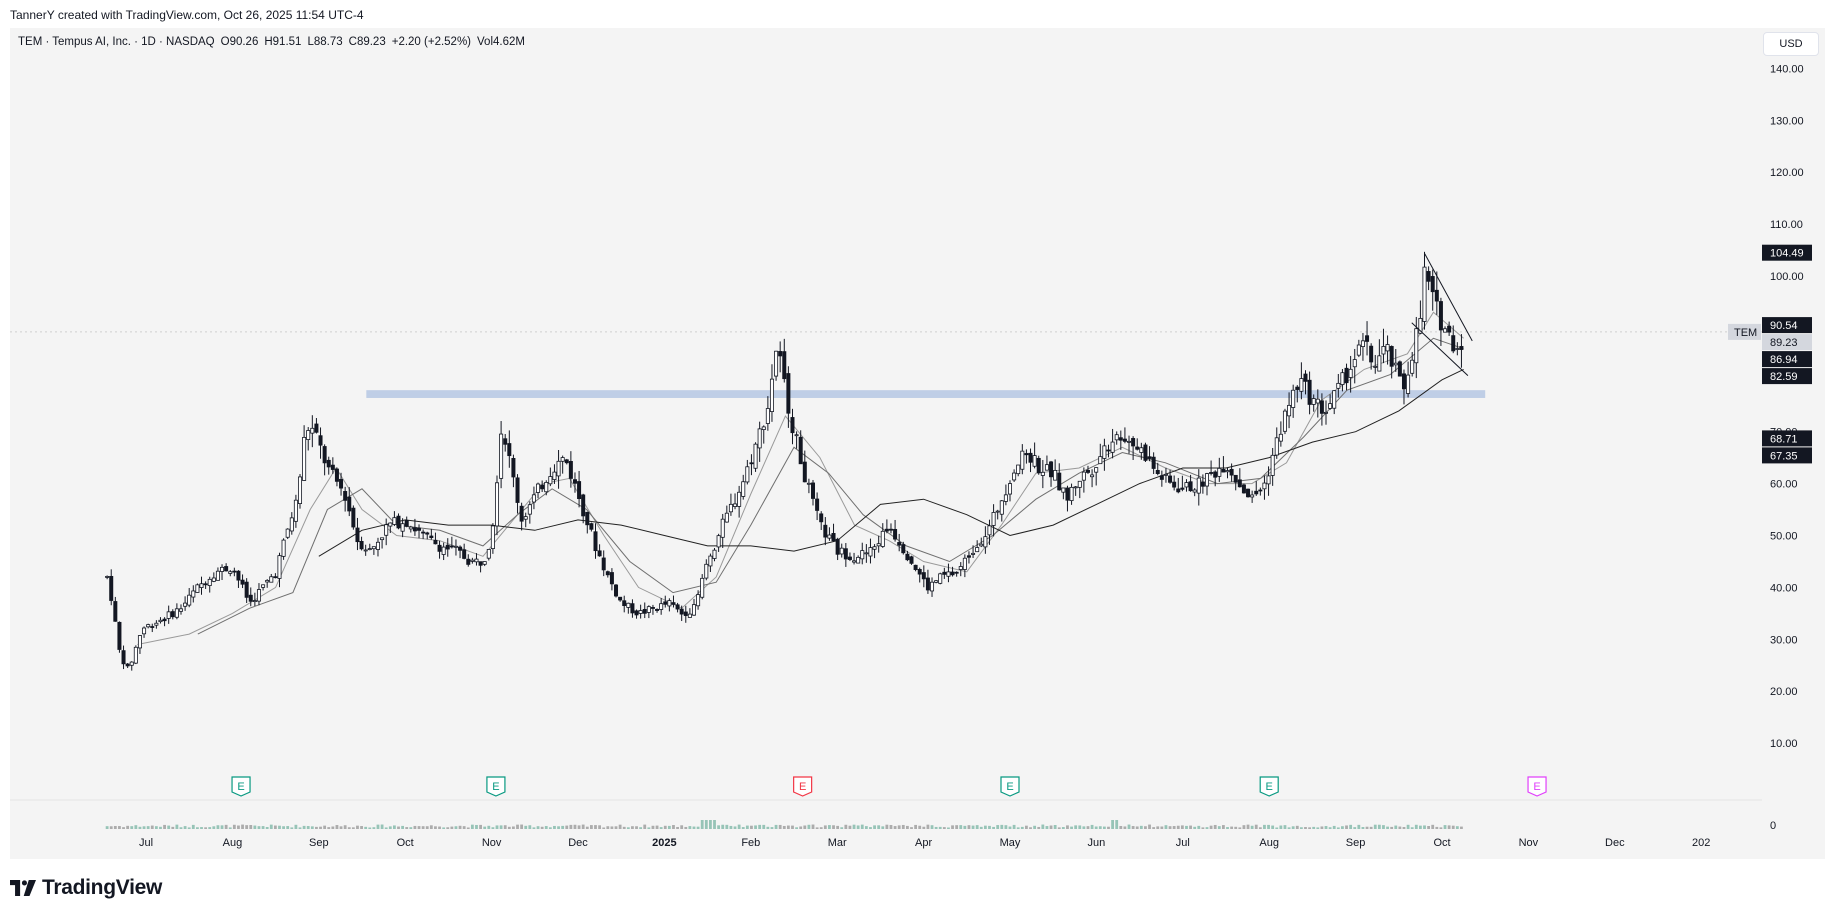 The width and height of the screenshot is (1835, 917). Describe the element at coordinates (1529, 843) in the screenshot. I see `x-axis-tick: Nov` at that location.